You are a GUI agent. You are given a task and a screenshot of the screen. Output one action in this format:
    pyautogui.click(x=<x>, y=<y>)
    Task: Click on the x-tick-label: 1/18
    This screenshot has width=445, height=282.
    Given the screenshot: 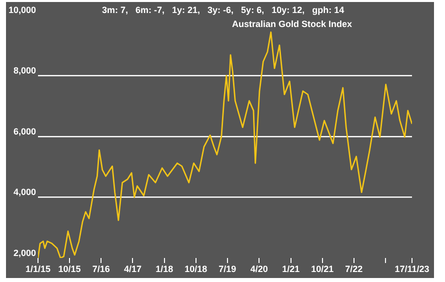 What is the action you would take?
    pyautogui.click(x=165, y=269)
    